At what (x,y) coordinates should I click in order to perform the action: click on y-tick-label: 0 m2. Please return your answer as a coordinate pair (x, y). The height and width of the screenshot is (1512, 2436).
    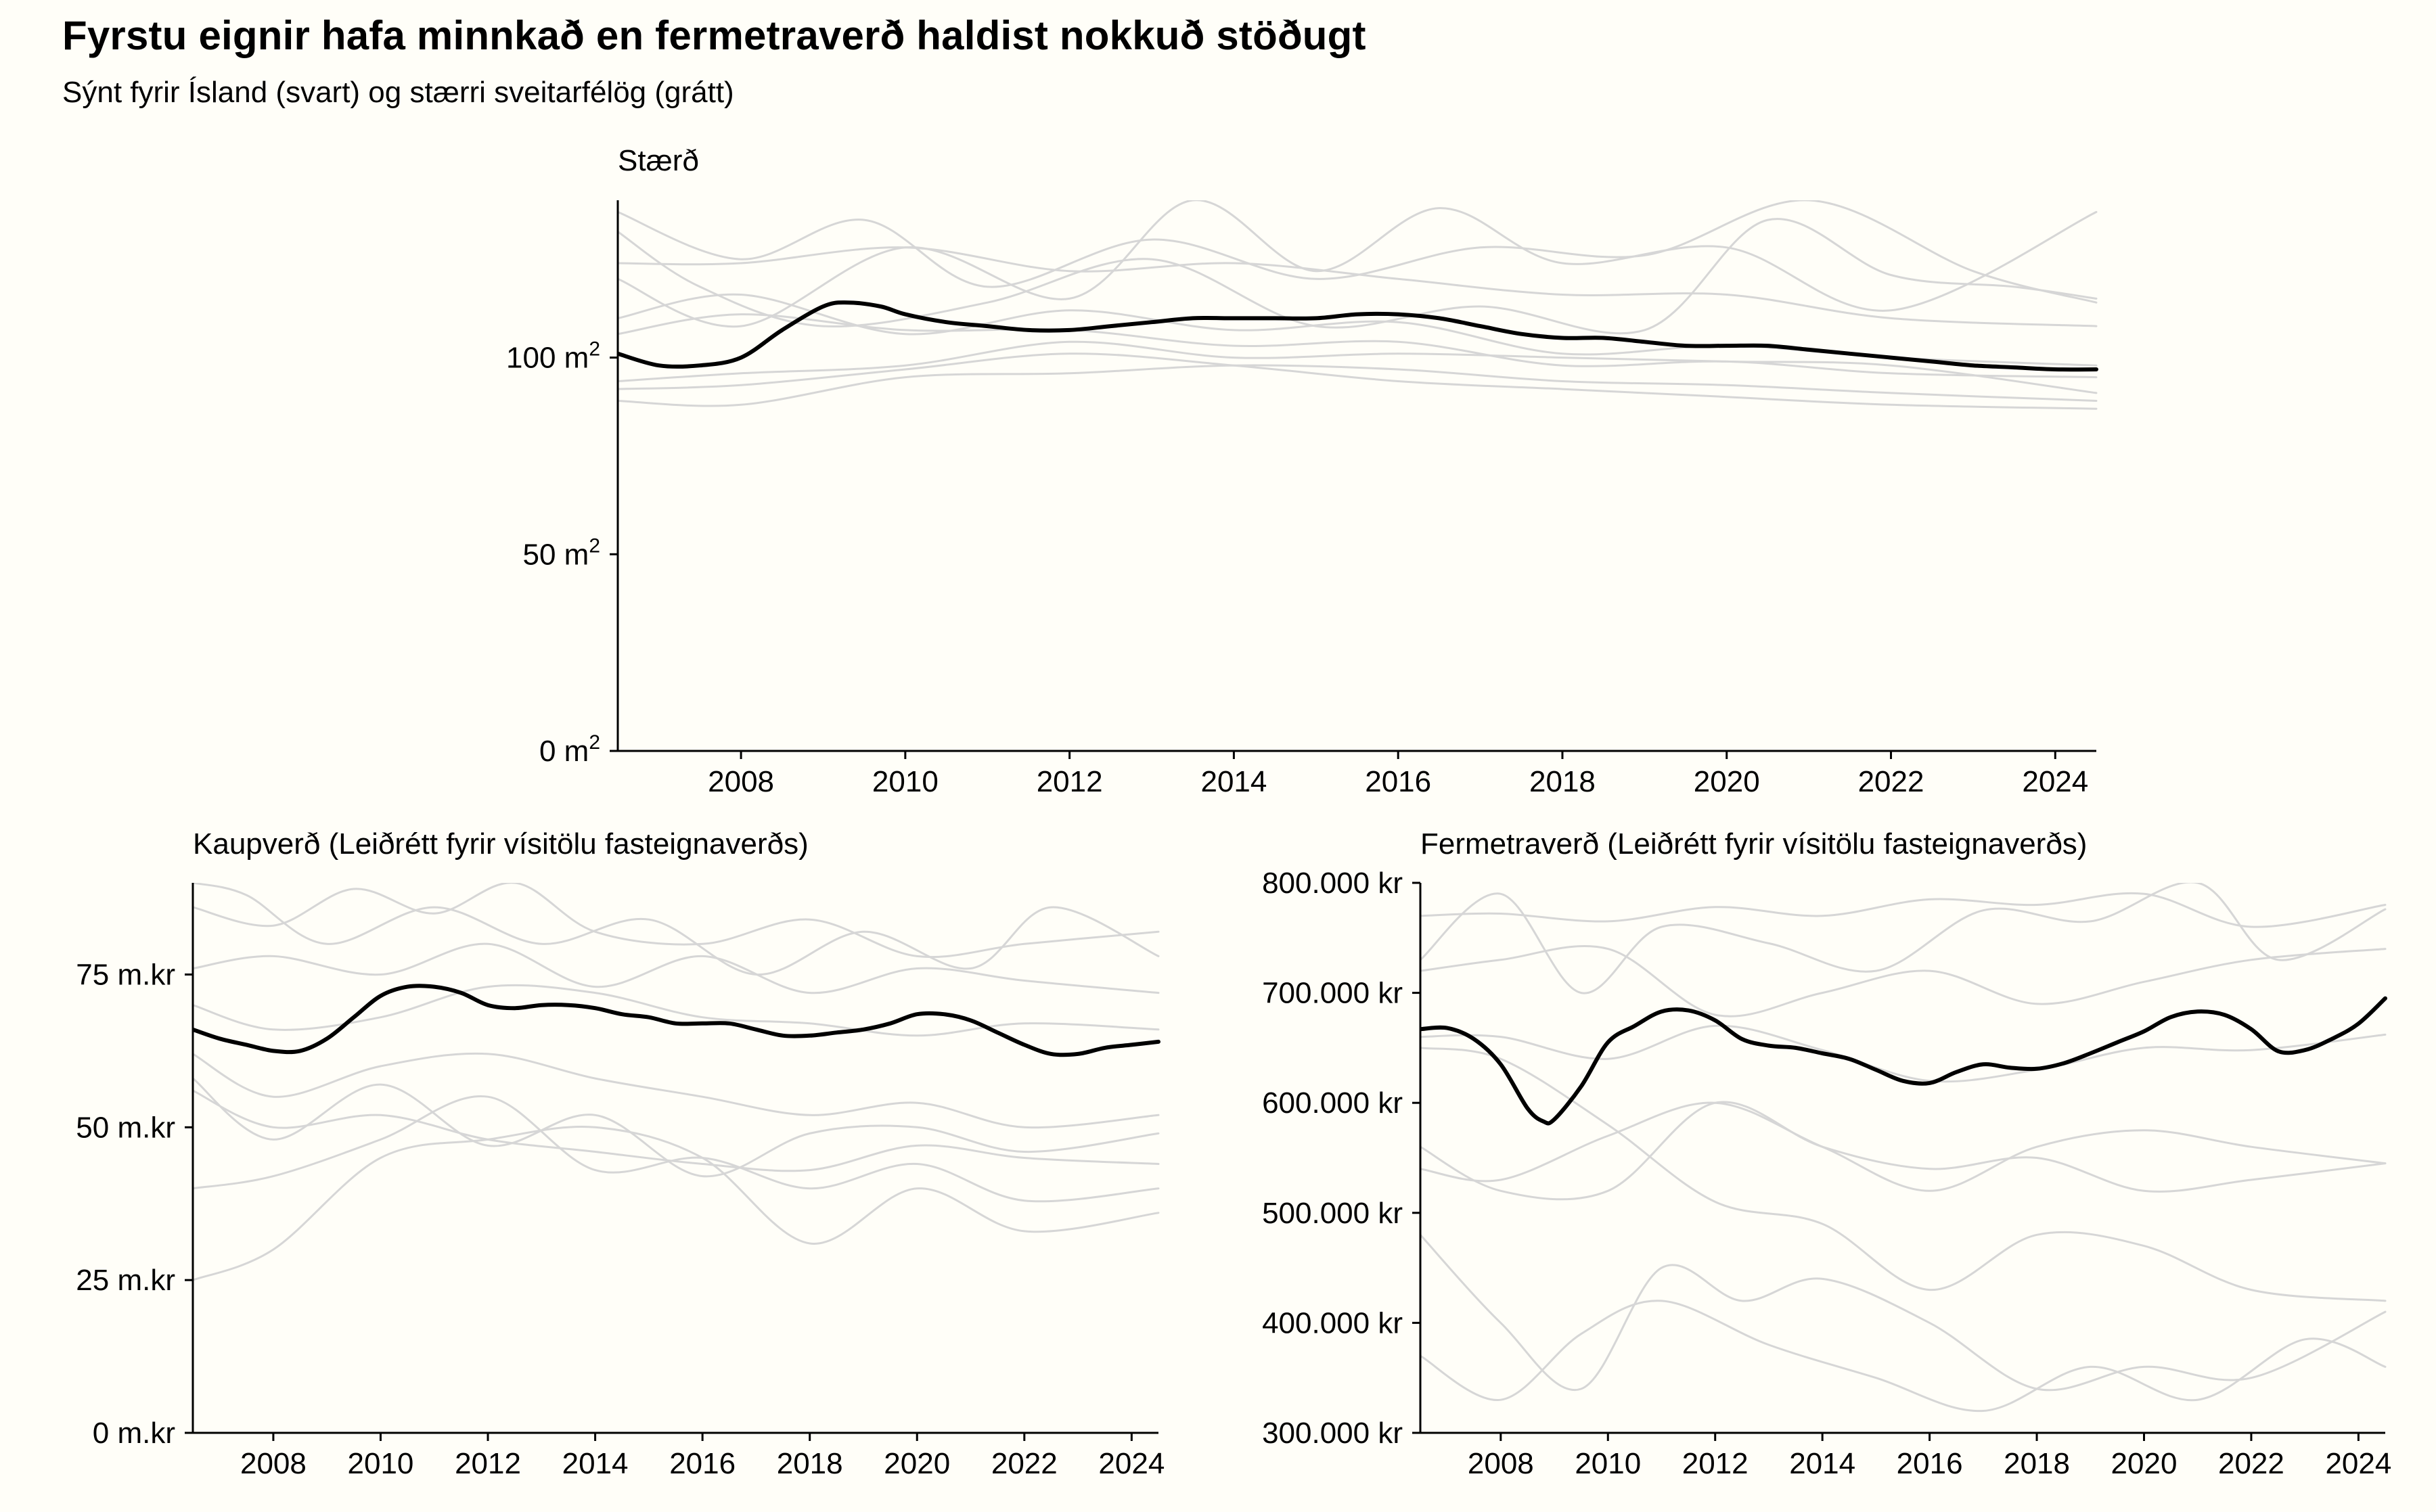
    Looking at the image, I should click on (569, 749).